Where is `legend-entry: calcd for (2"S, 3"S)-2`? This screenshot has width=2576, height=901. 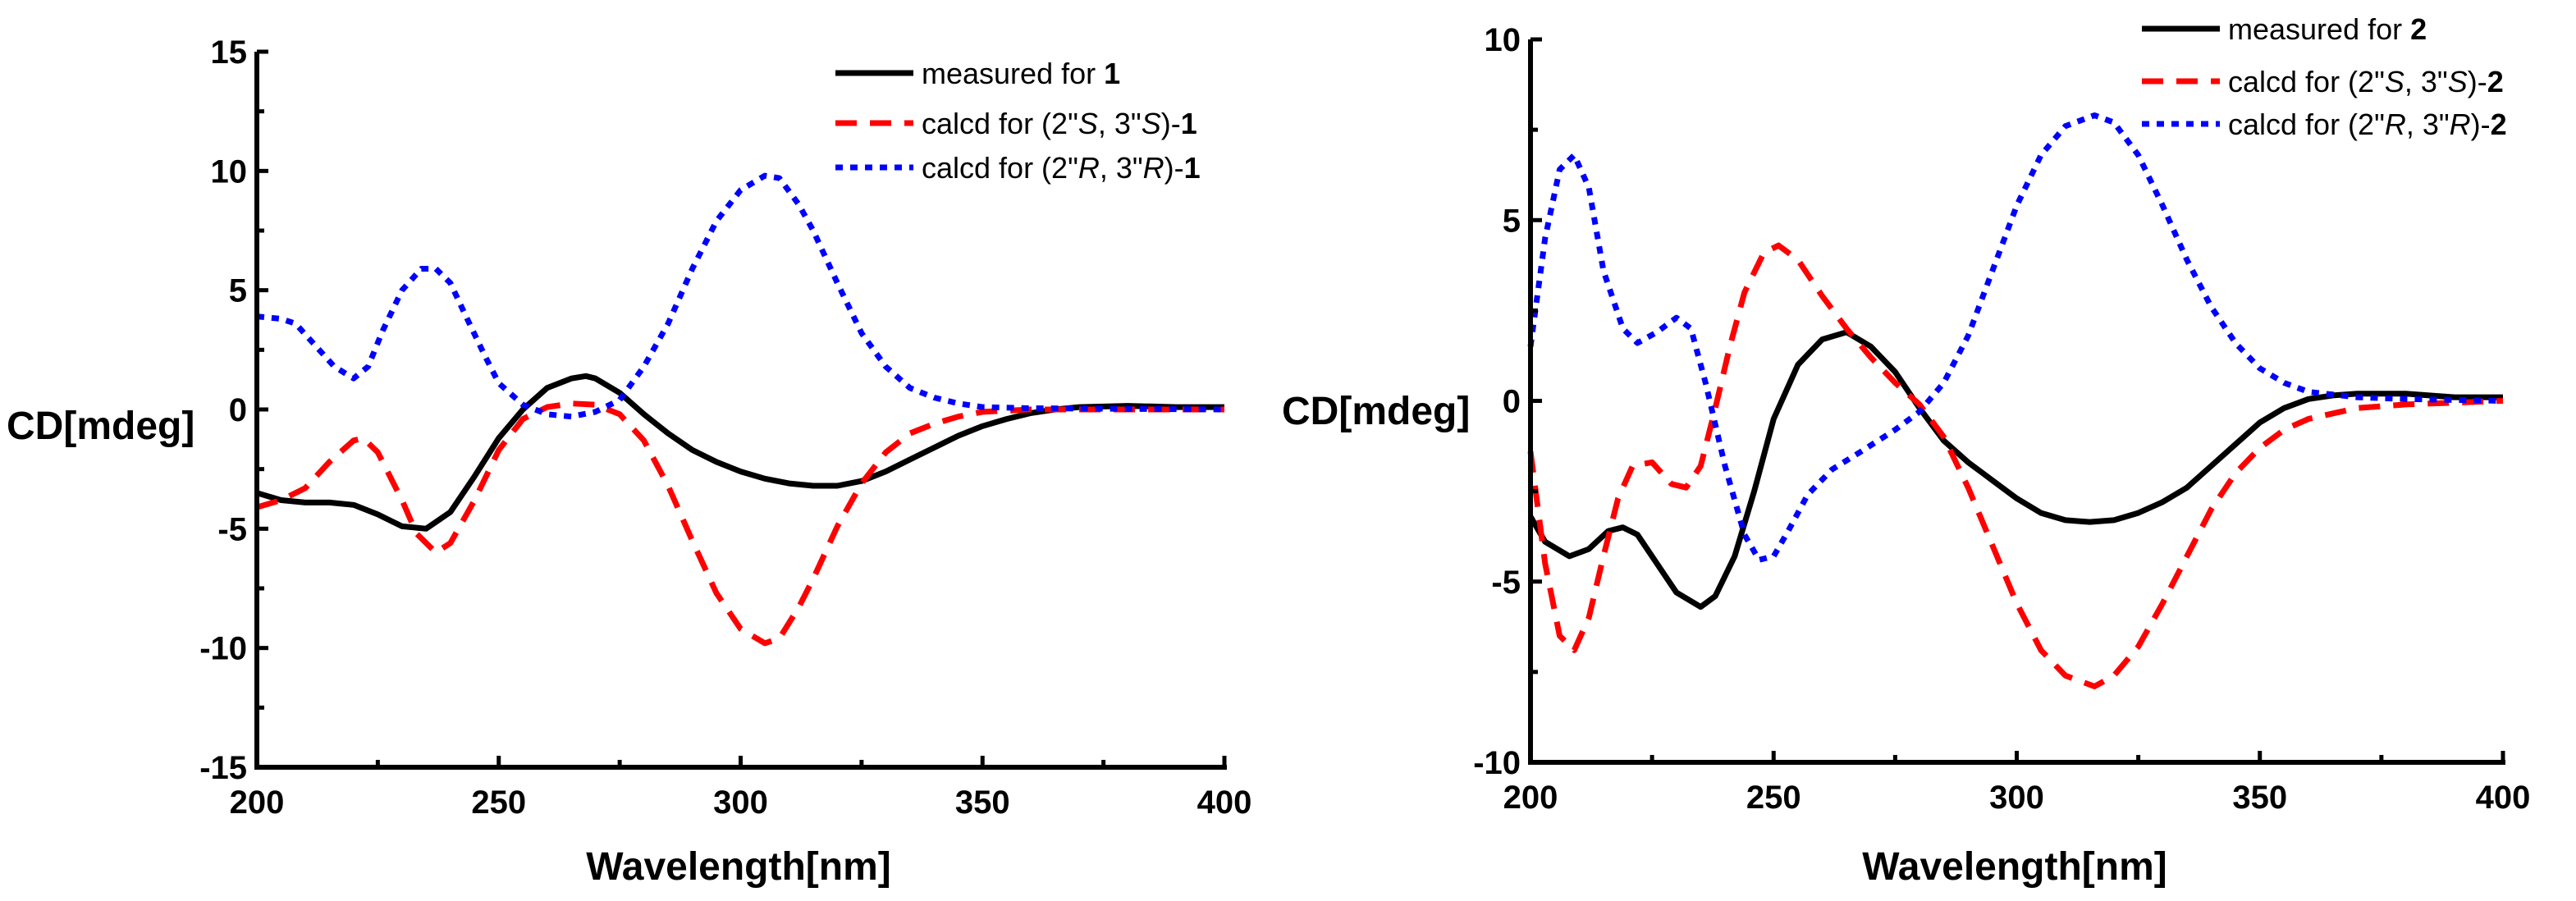
legend-entry: calcd for (2"S, 3"S)-2 is located at coordinates (2366, 81).